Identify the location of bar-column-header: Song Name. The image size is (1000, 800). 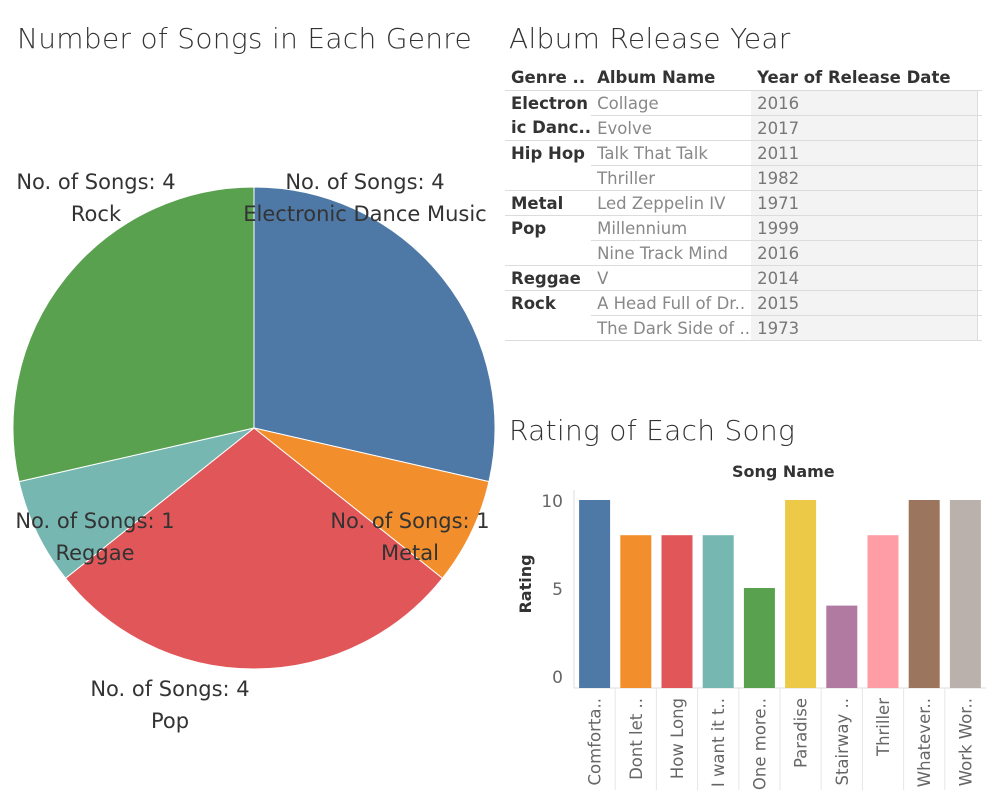
(783, 471).